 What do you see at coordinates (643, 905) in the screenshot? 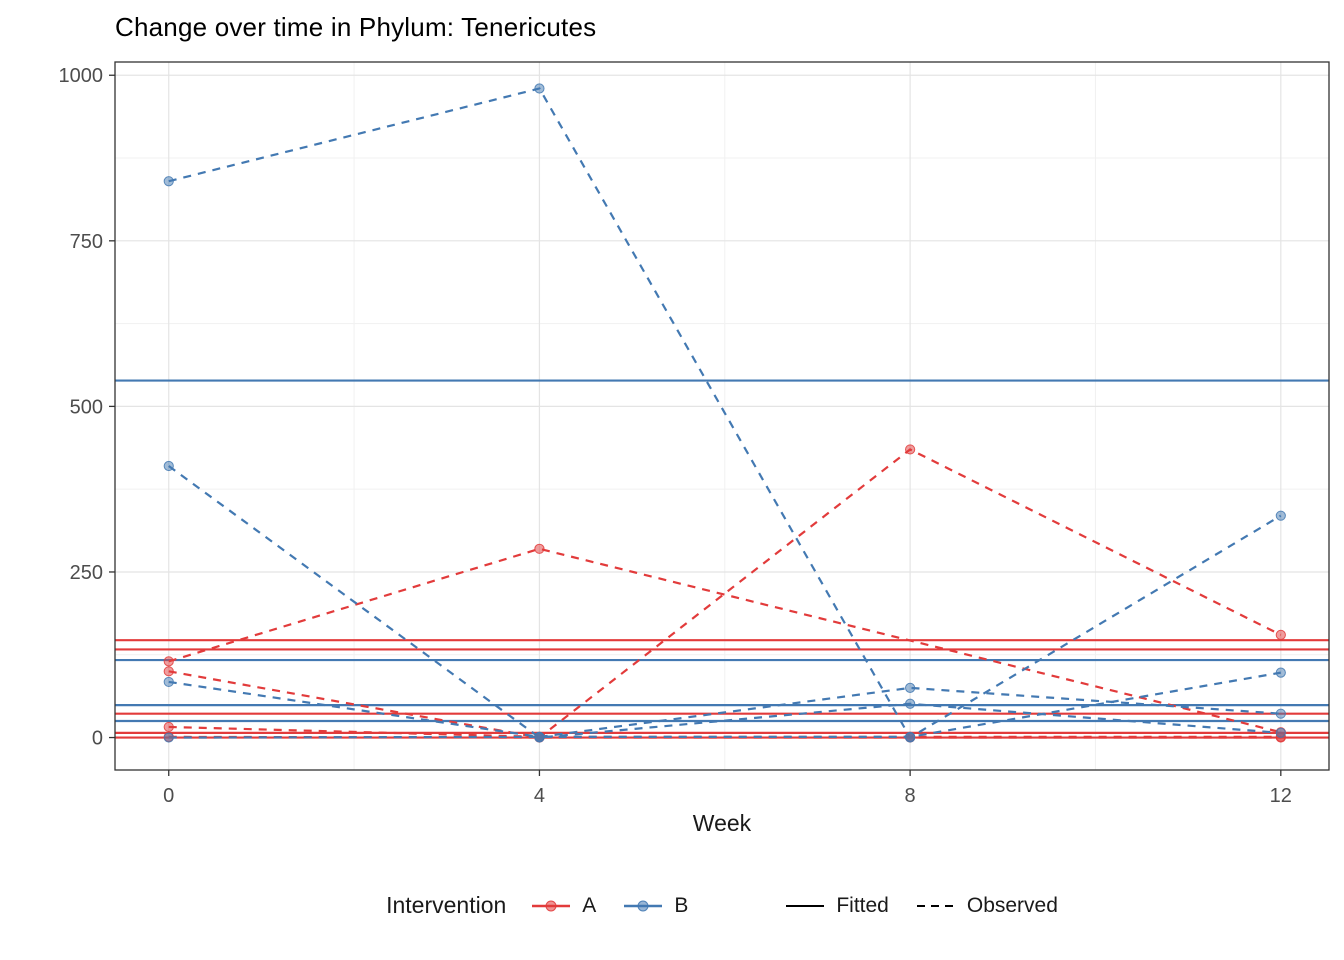
I see `legend-key-b-icon` at bounding box center [643, 905].